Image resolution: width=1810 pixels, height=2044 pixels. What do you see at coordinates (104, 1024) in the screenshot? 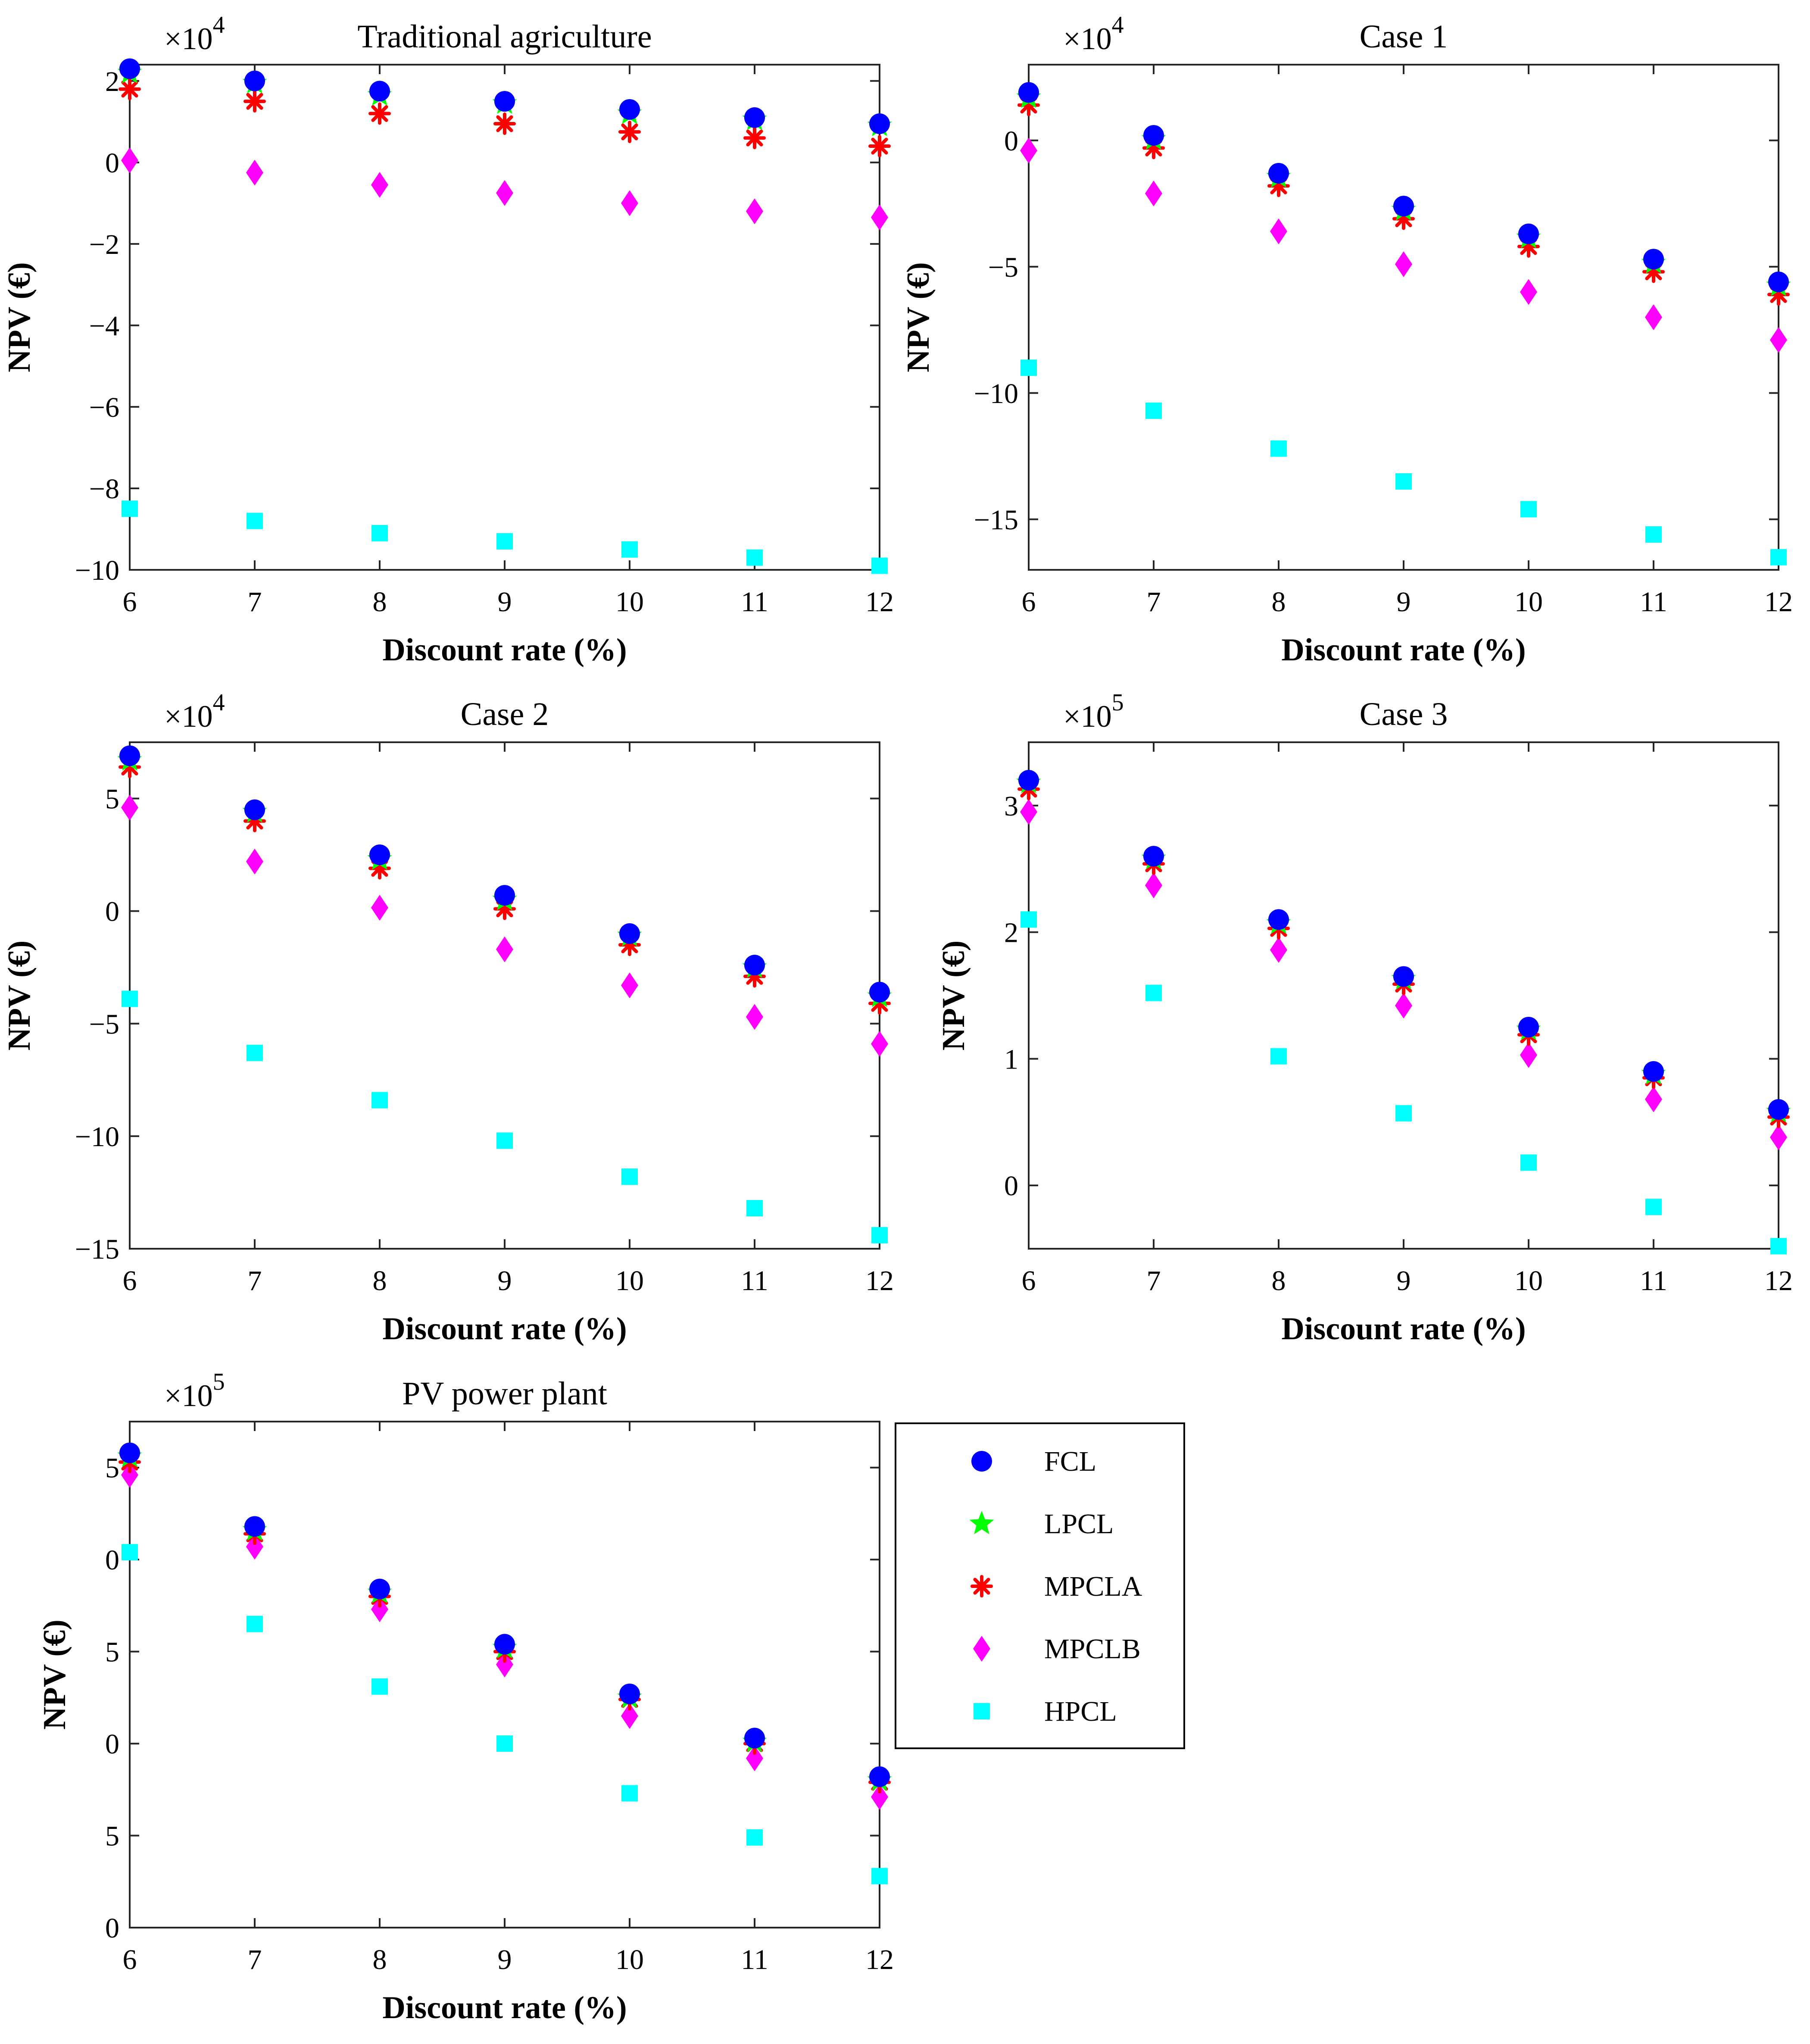
I see `y-tick-label: −5` at bounding box center [104, 1024].